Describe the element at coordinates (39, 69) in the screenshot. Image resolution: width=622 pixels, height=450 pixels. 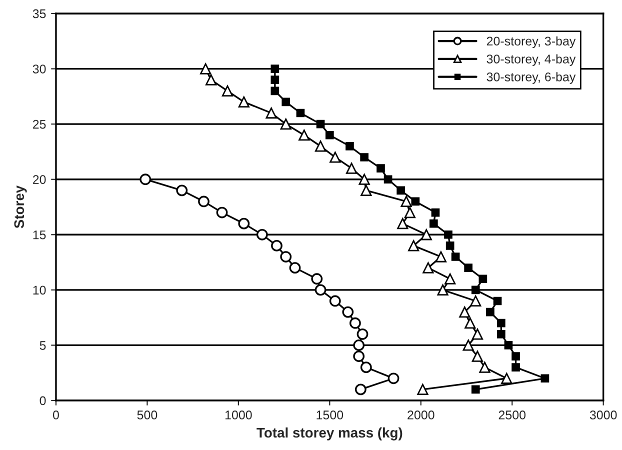
I see `y-tick-label: 30` at that location.